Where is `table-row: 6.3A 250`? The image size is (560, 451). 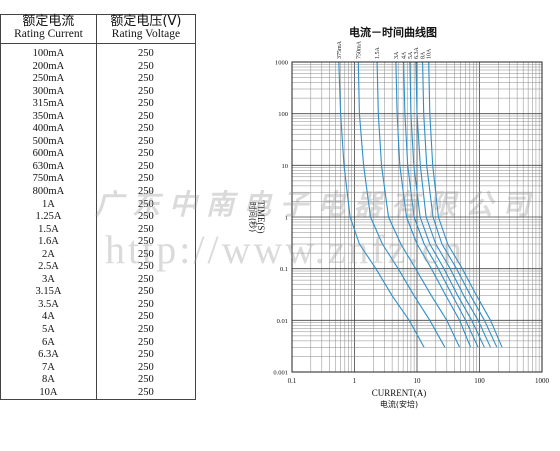 table-row: 6.3A 250 is located at coordinates (98, 355).